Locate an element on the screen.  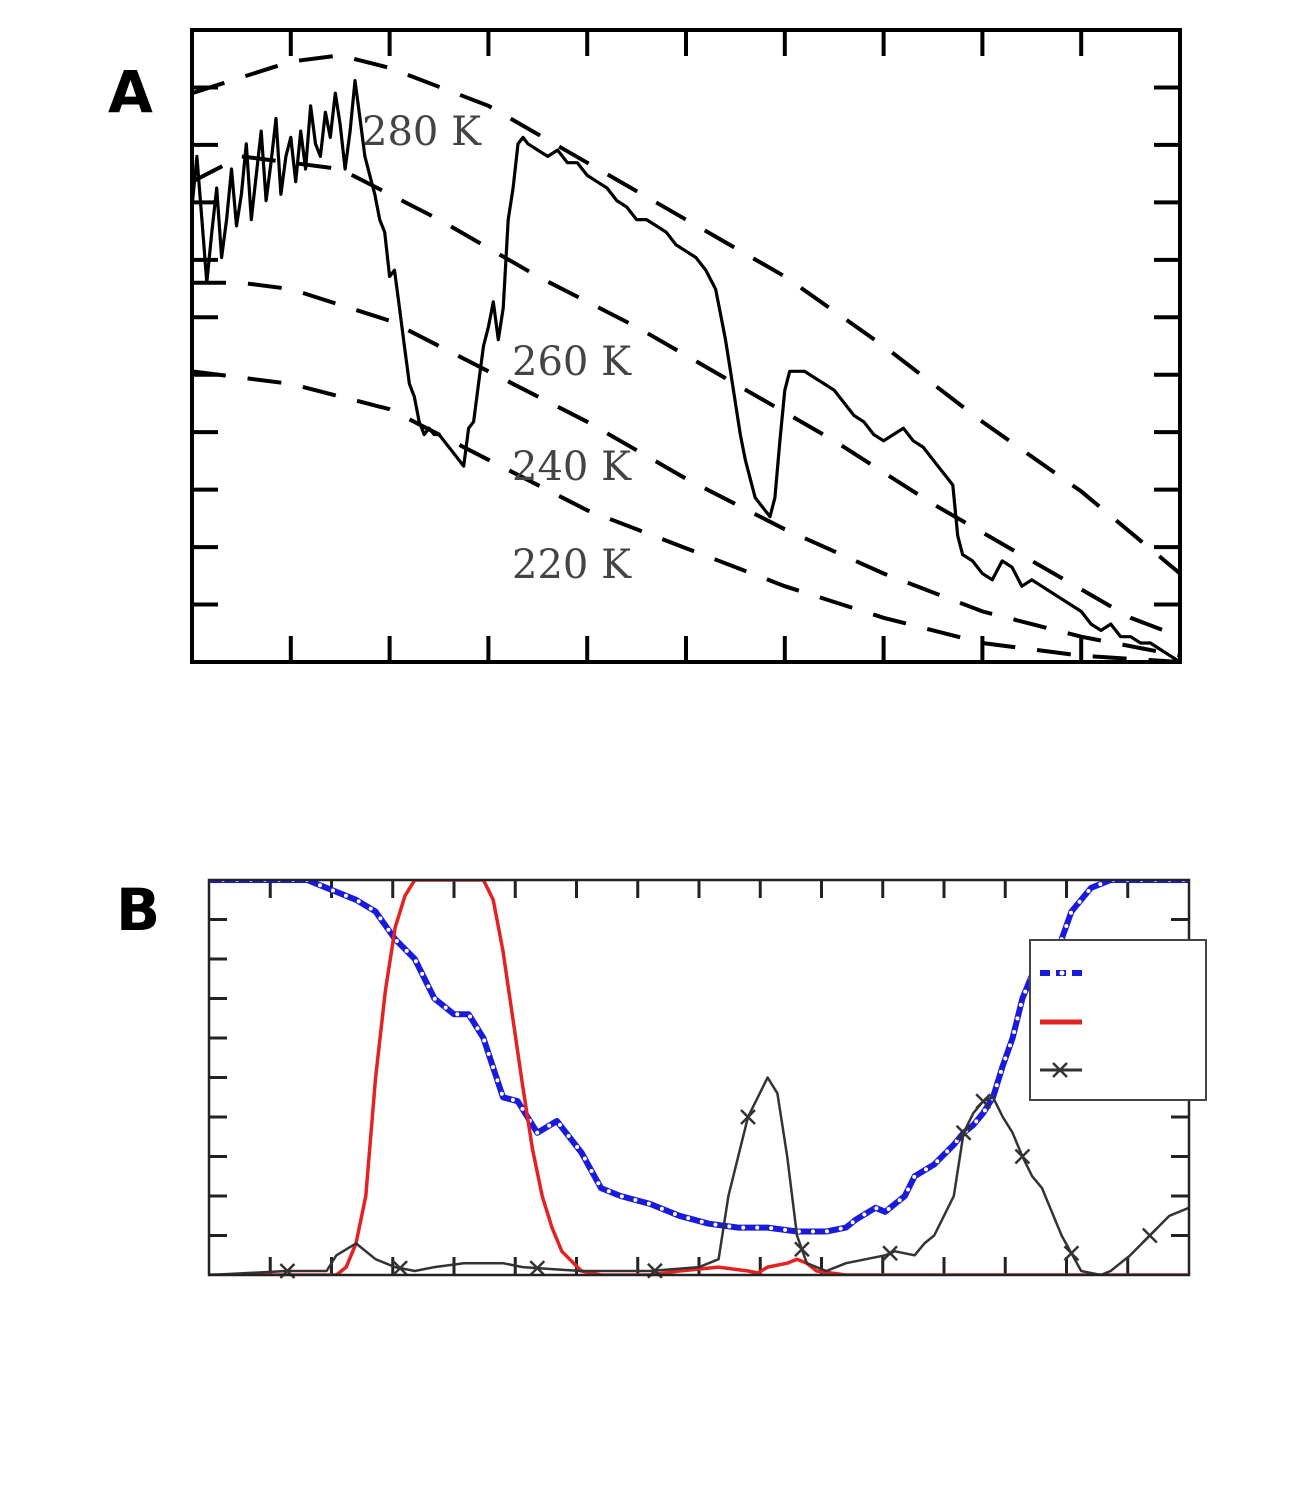
panel-b-markers is located at coordinates (718, 1186).